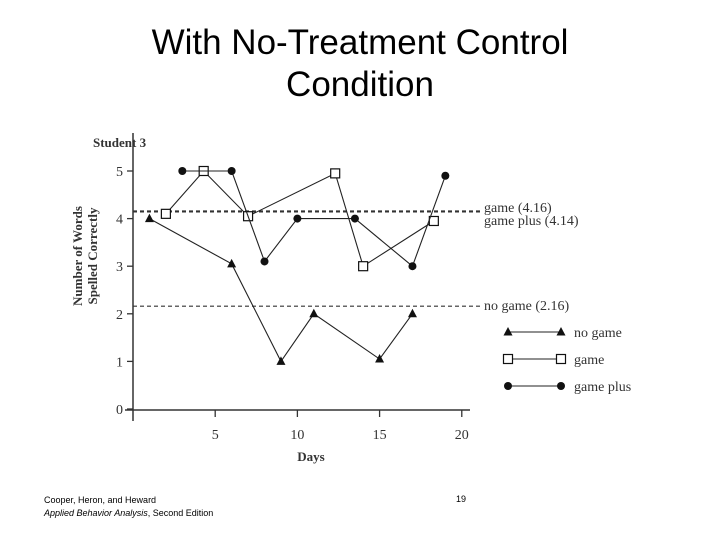 This screenshot has height=540, width=720. I want to click on x-tick-label: 5, so click(215, 435).